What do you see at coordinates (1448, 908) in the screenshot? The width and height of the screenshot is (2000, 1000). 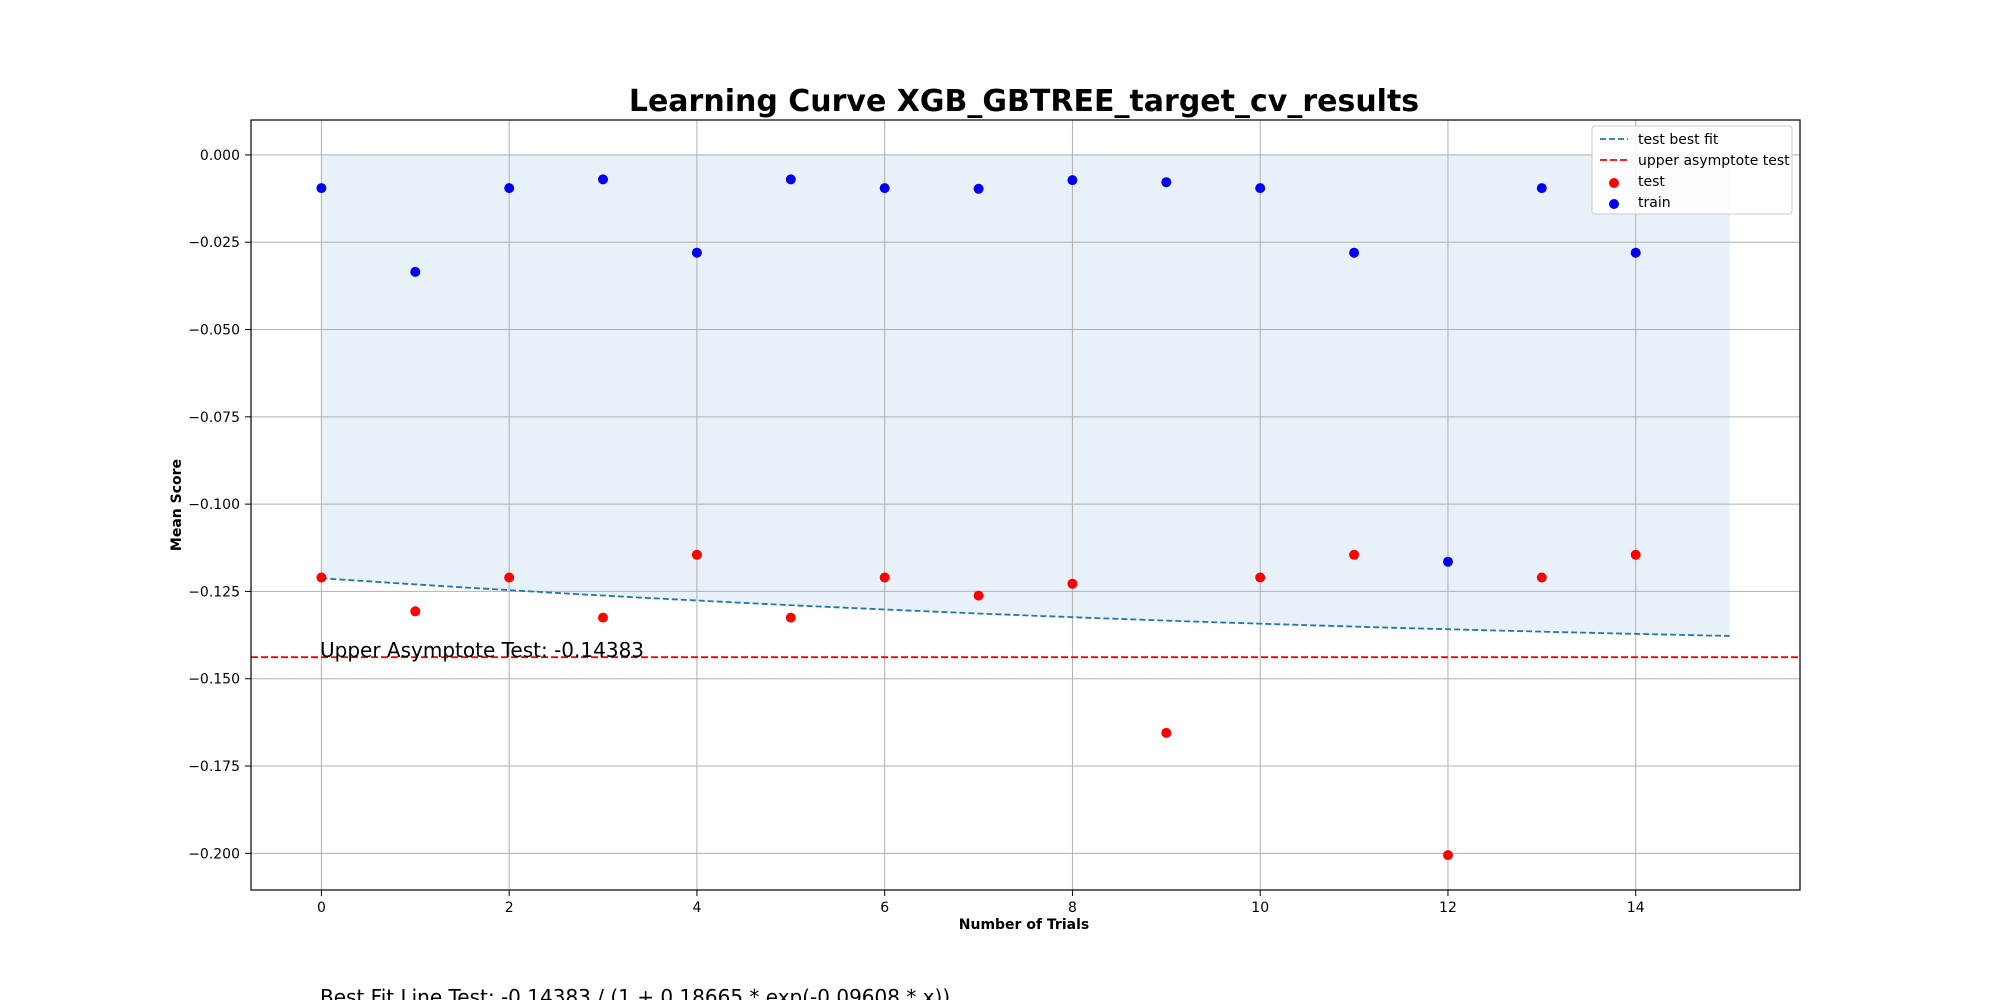 I see `x-tick-label: 12` at bounding box center [1448, 908].